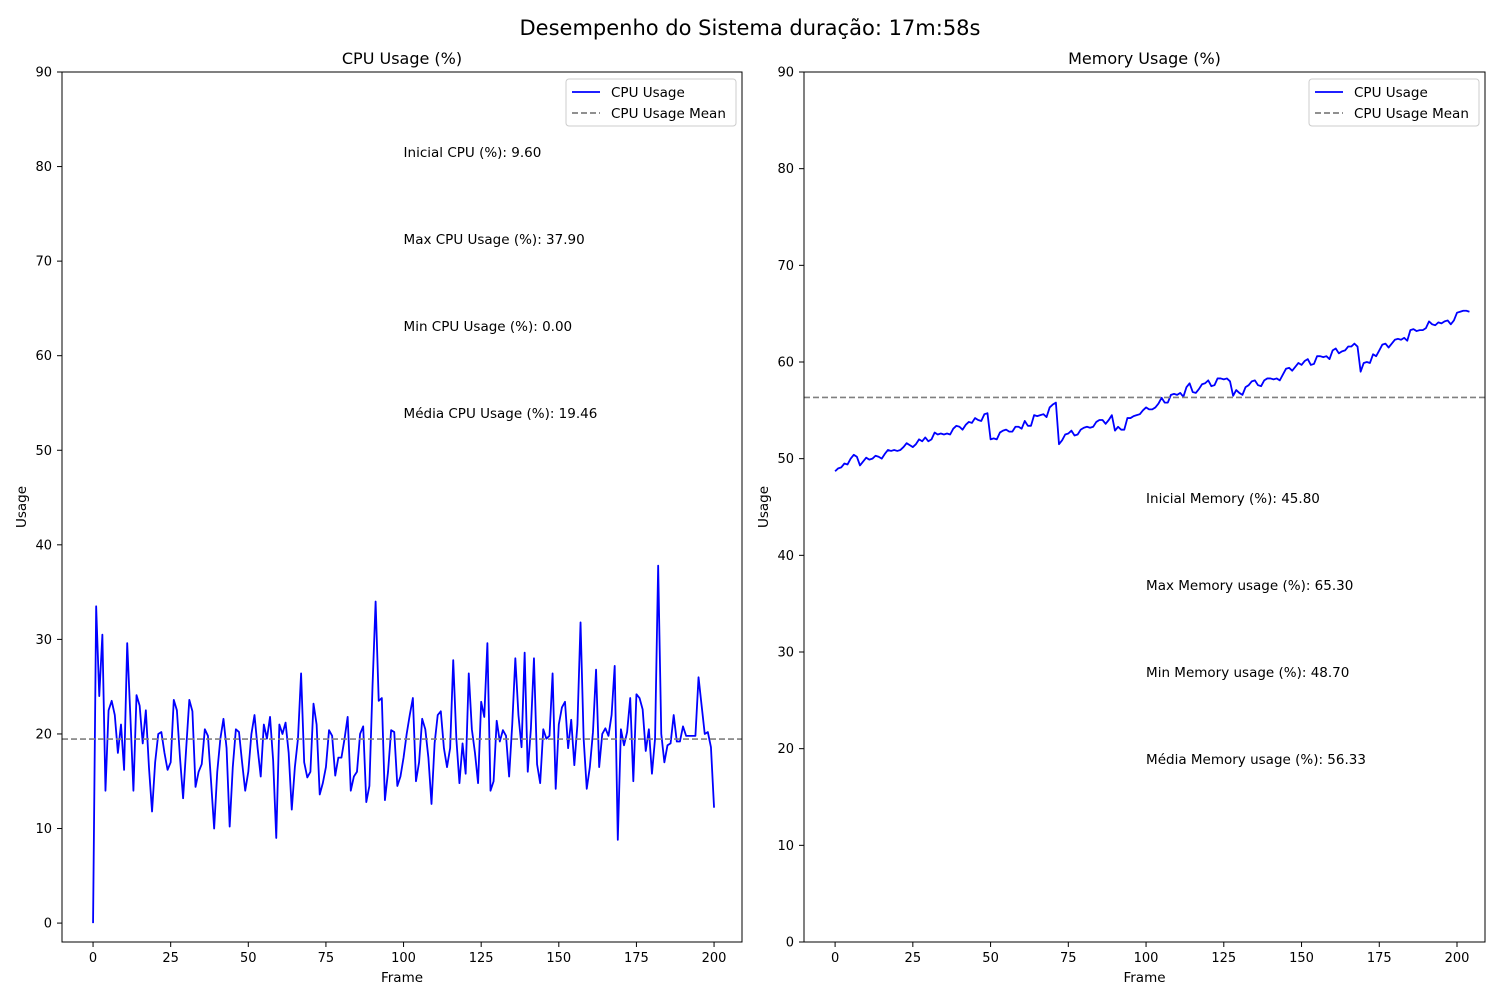  What do you see at coordinates (1152, 390) in the screenshot?
I see `memory-usage-line` at bounding box center [1152, 390].